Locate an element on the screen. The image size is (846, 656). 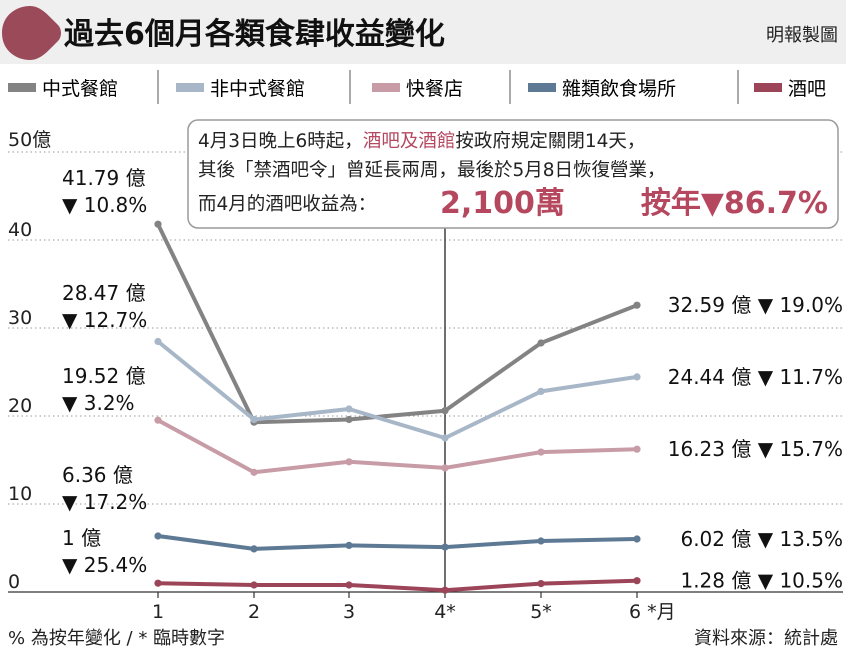
start-value-label: 19.52 億 is located at coordinates (104, 376).